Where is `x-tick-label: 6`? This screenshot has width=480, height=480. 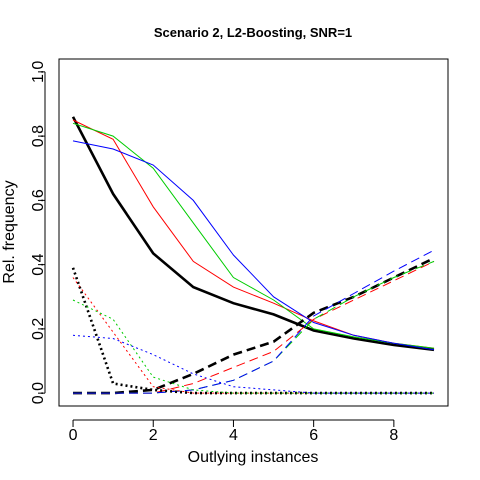
x-tick-label: 6 is located at coordinates (313, 435).